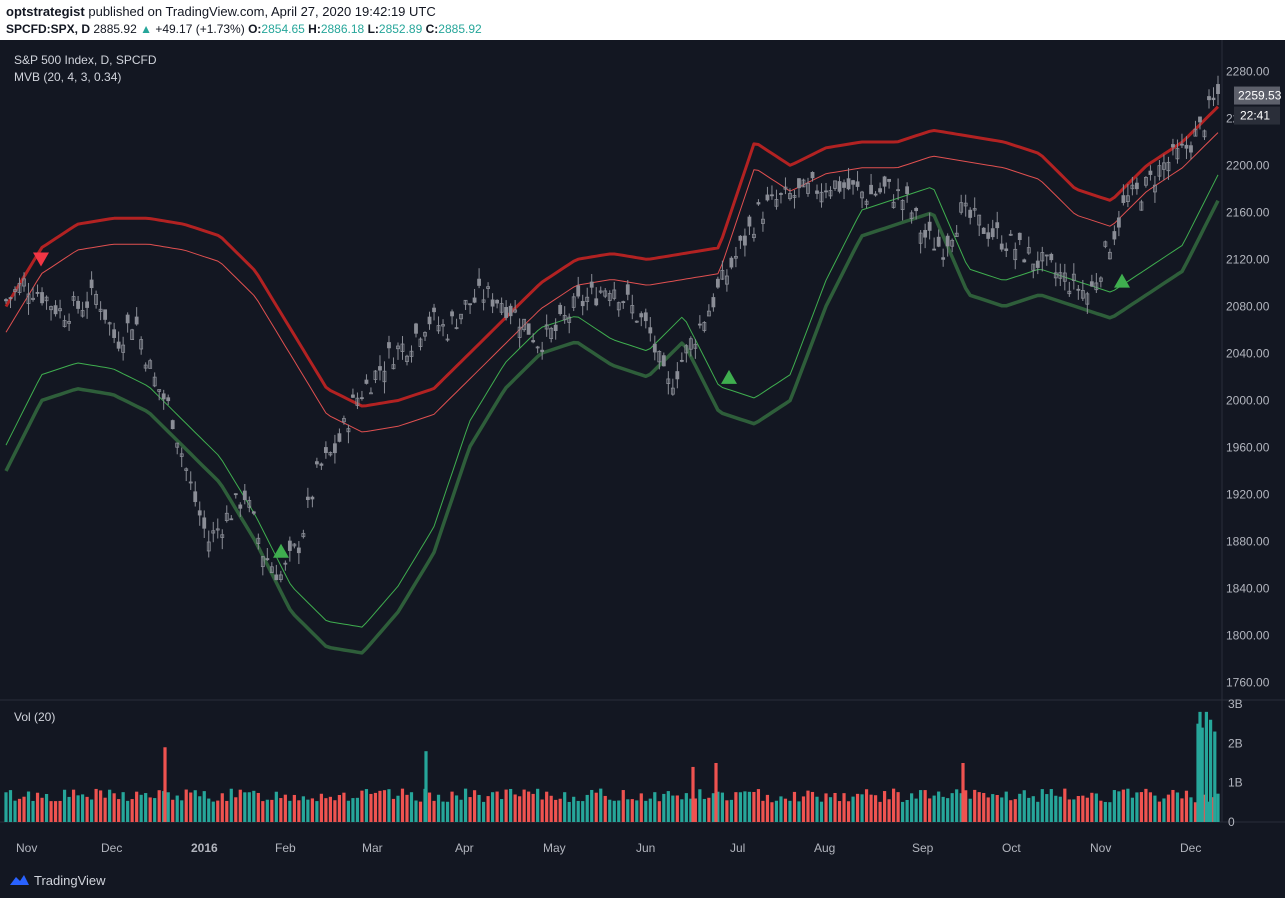 This screenshot has width=1285, height=898. What do you see at coordinates (68, 77) in the screenshot?
I see `indicator-legend: MVB (20, 4, 3, 0.34)` at bounding box center [68, 77].